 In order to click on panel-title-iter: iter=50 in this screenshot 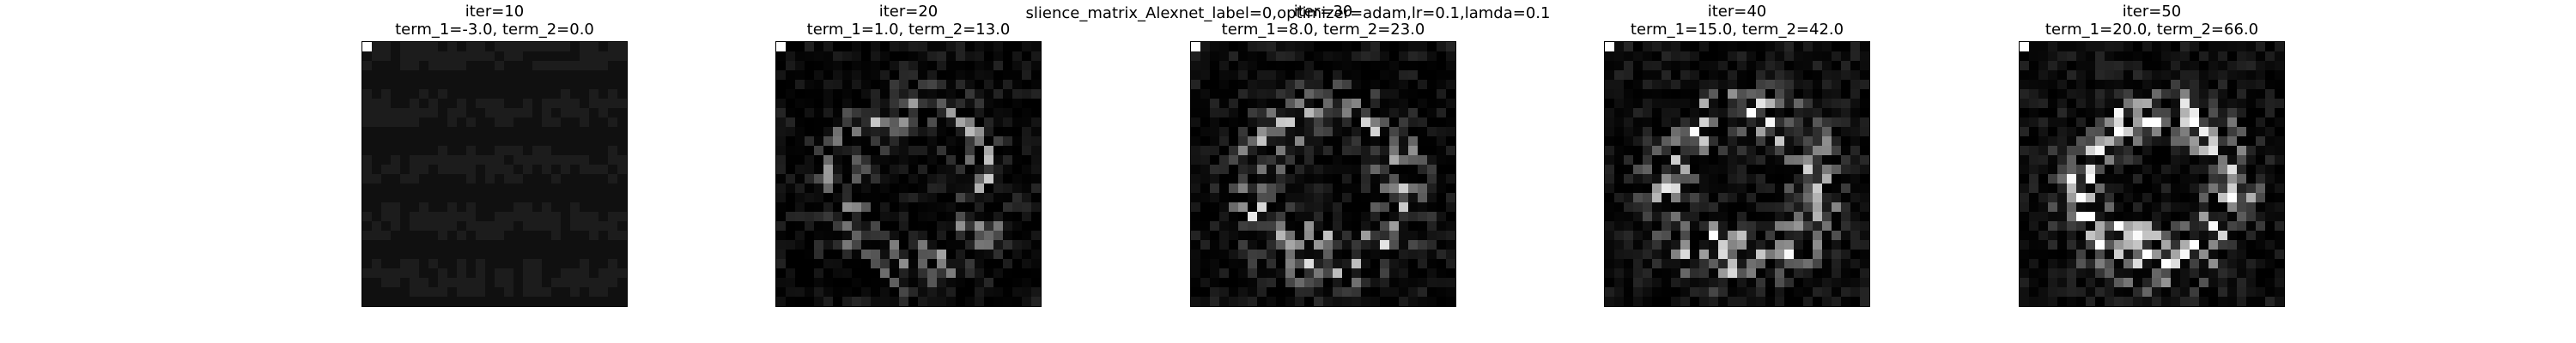, I will do `click(2152, 12)`.